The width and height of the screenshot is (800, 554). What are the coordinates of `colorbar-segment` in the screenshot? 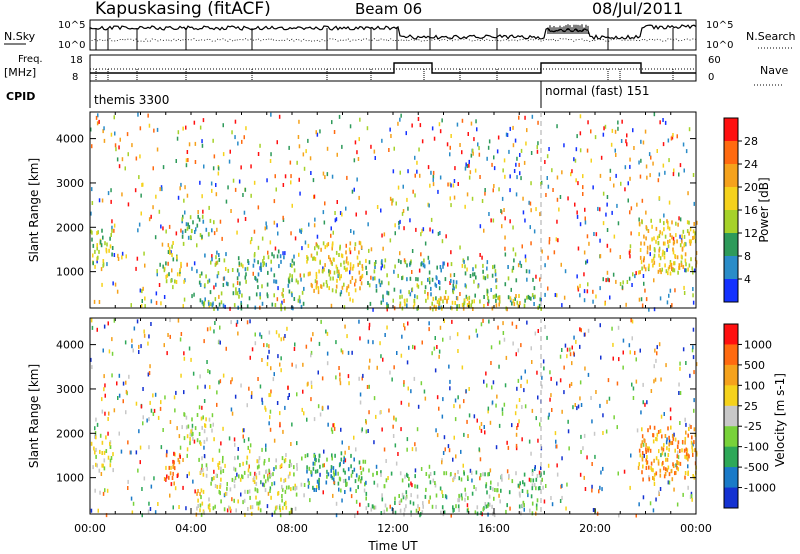 It's located at (731, 396).